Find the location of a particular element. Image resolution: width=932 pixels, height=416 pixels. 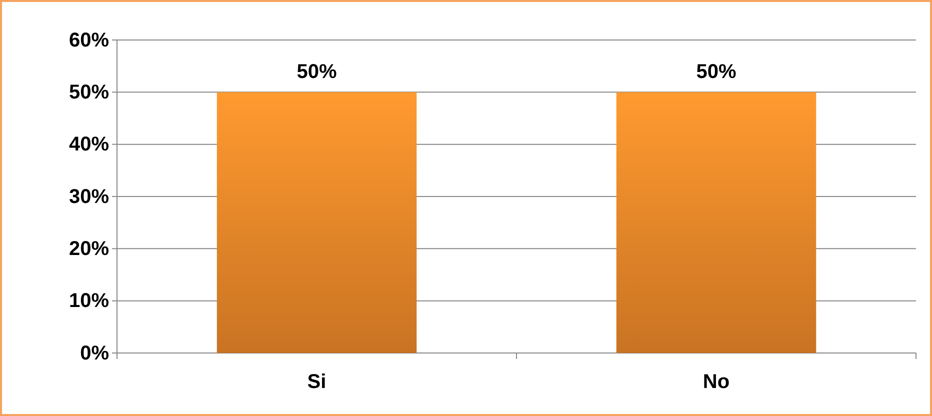

y-tick-label: 10% is located at coordinates (89, 301).